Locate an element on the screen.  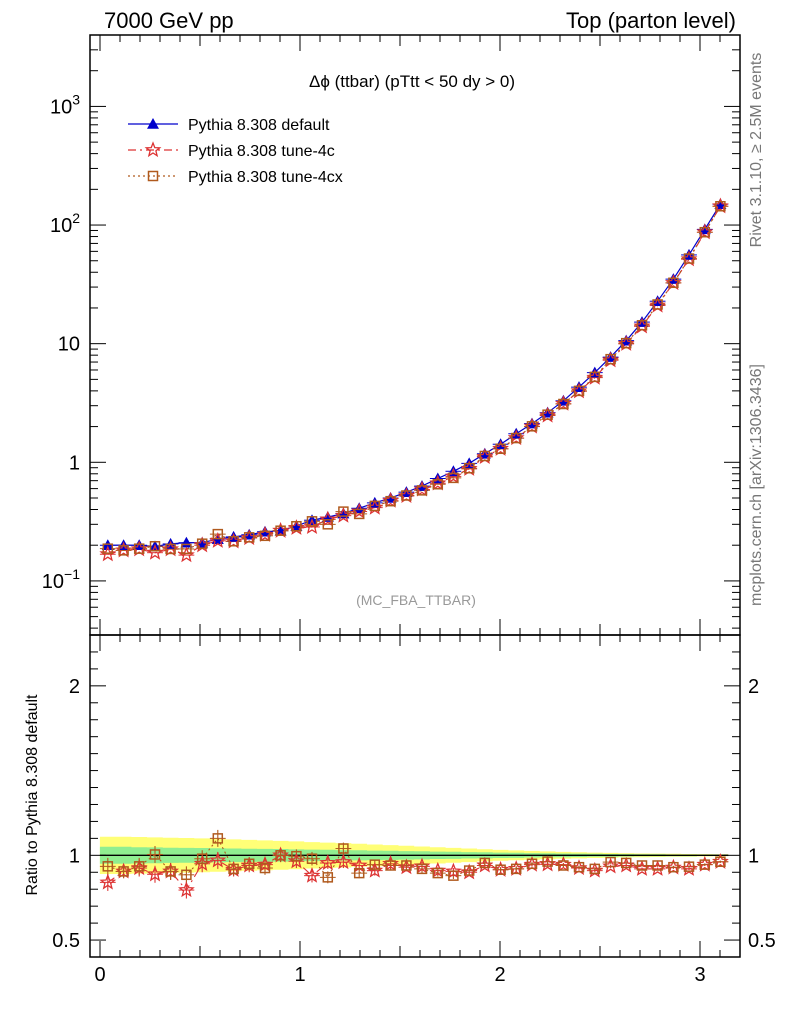
x-tick-label: 1 is located at coordinates (299, 975).